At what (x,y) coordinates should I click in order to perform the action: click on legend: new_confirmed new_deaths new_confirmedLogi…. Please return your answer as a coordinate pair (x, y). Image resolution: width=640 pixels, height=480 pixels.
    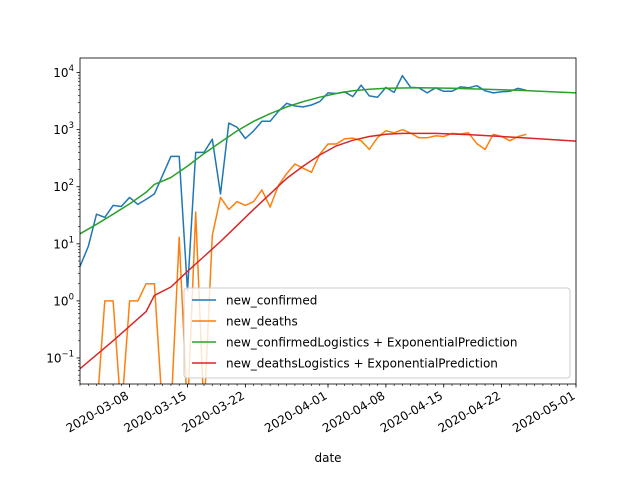
    Looking at the image, I should click on (377, 333).